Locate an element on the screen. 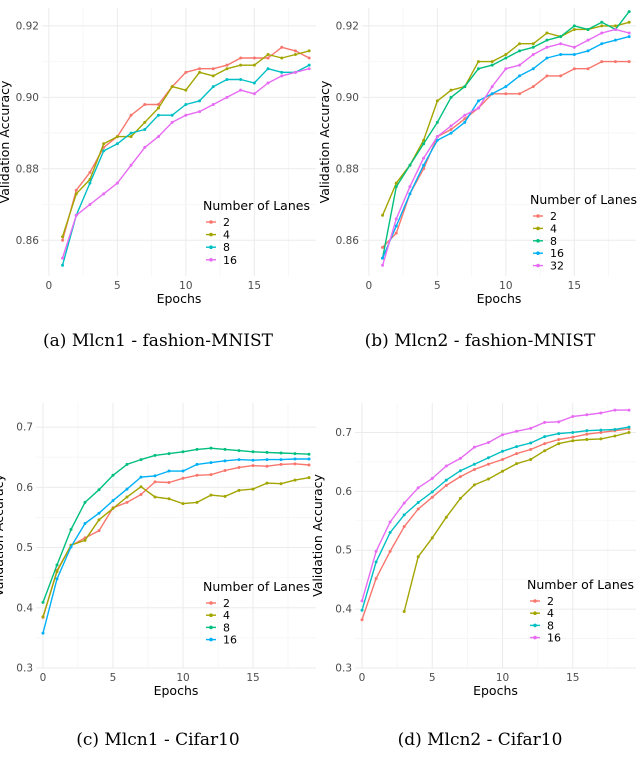 This screenshot has width=638, height=770. y-tick-label: 0.86 is located at coordinates (28, 241).